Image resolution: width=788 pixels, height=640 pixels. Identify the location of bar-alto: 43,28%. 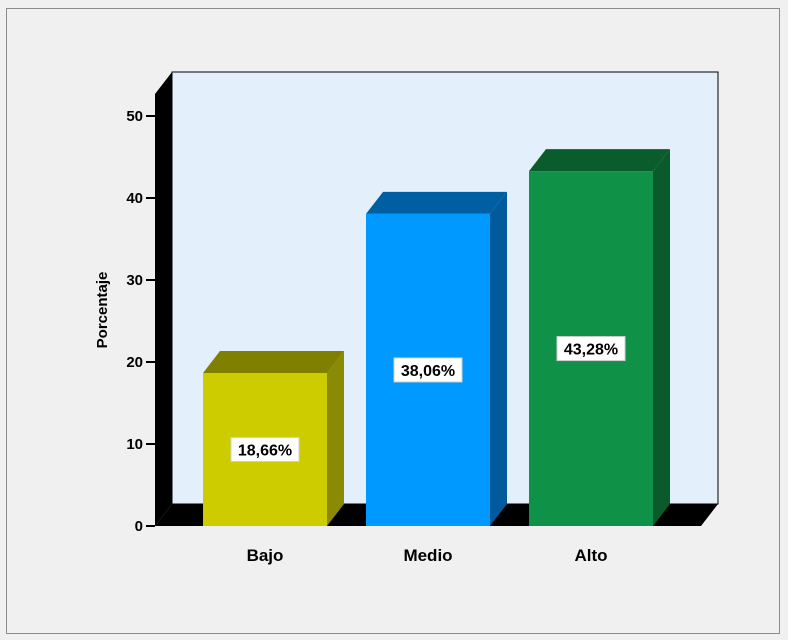
(599, 337).